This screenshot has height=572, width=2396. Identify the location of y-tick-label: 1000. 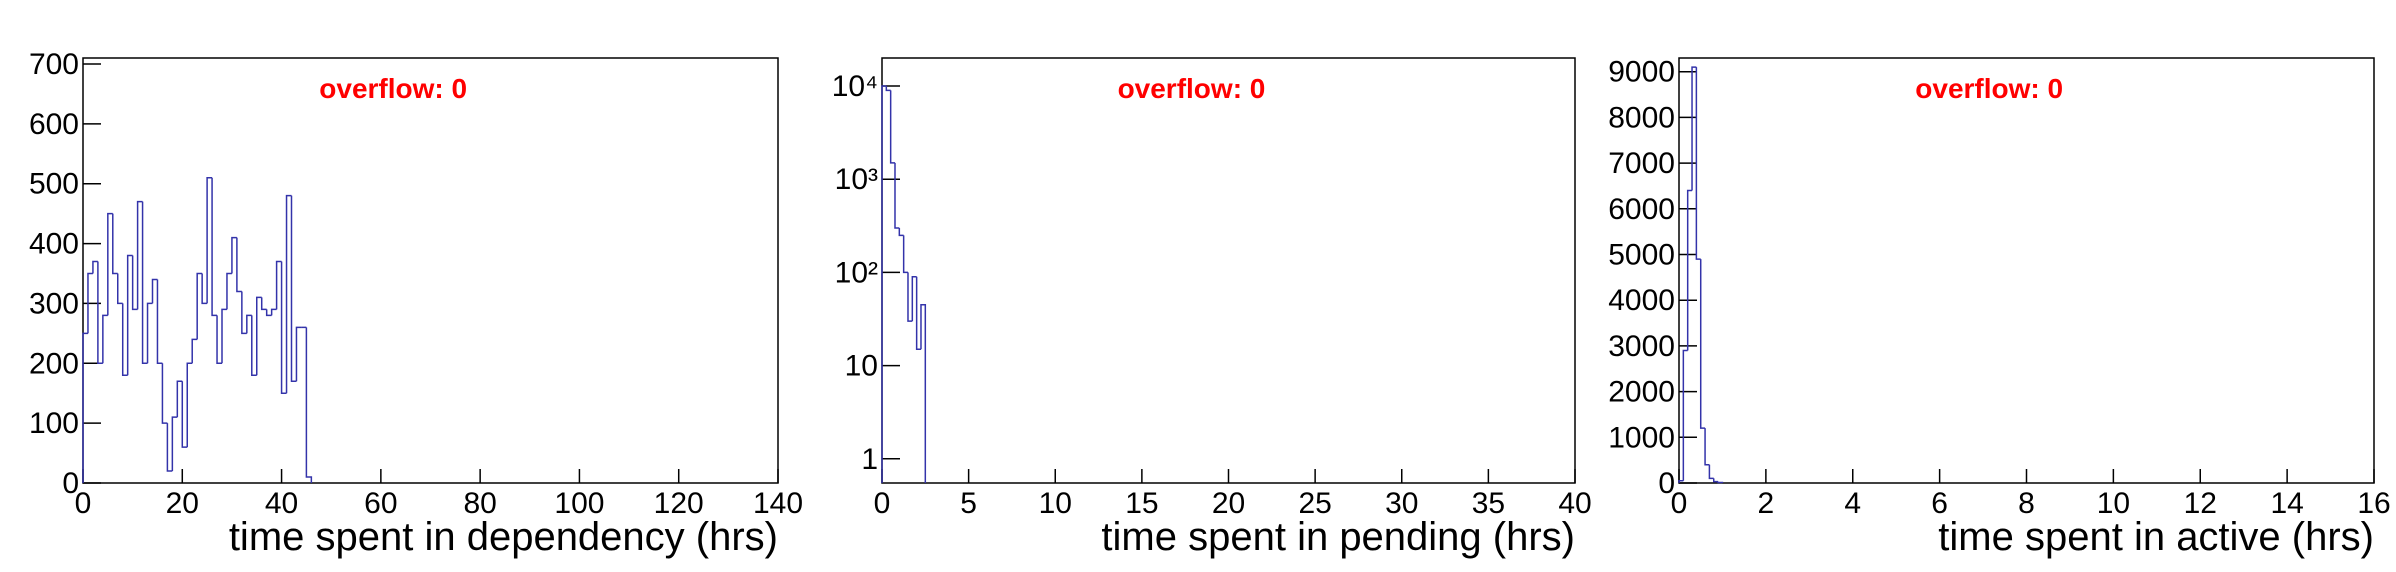
(1641, 437).